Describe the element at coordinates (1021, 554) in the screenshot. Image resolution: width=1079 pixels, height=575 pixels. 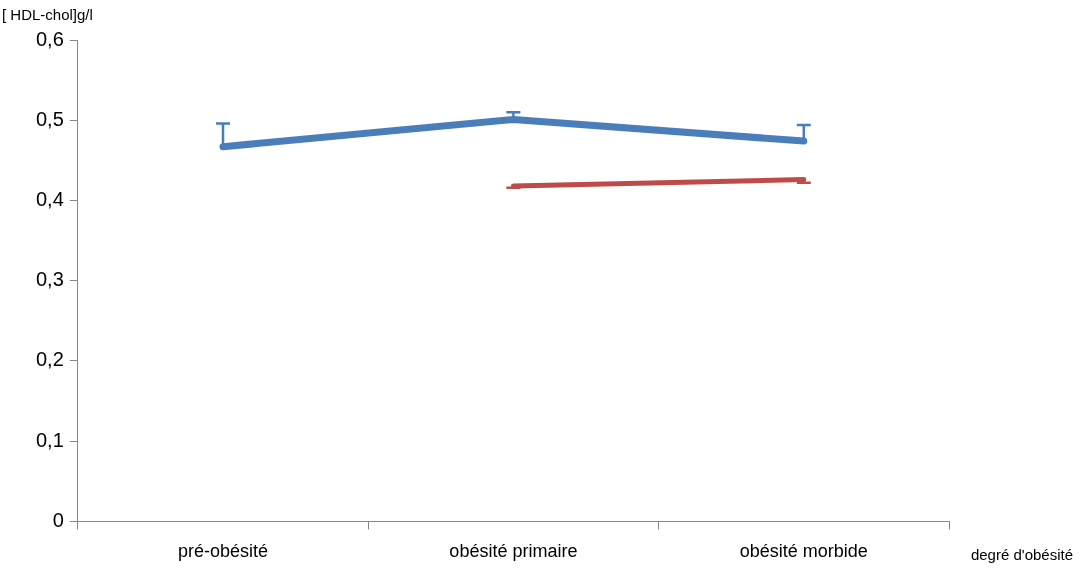
I see `x-axis-title: degré d'obésité` at that location.